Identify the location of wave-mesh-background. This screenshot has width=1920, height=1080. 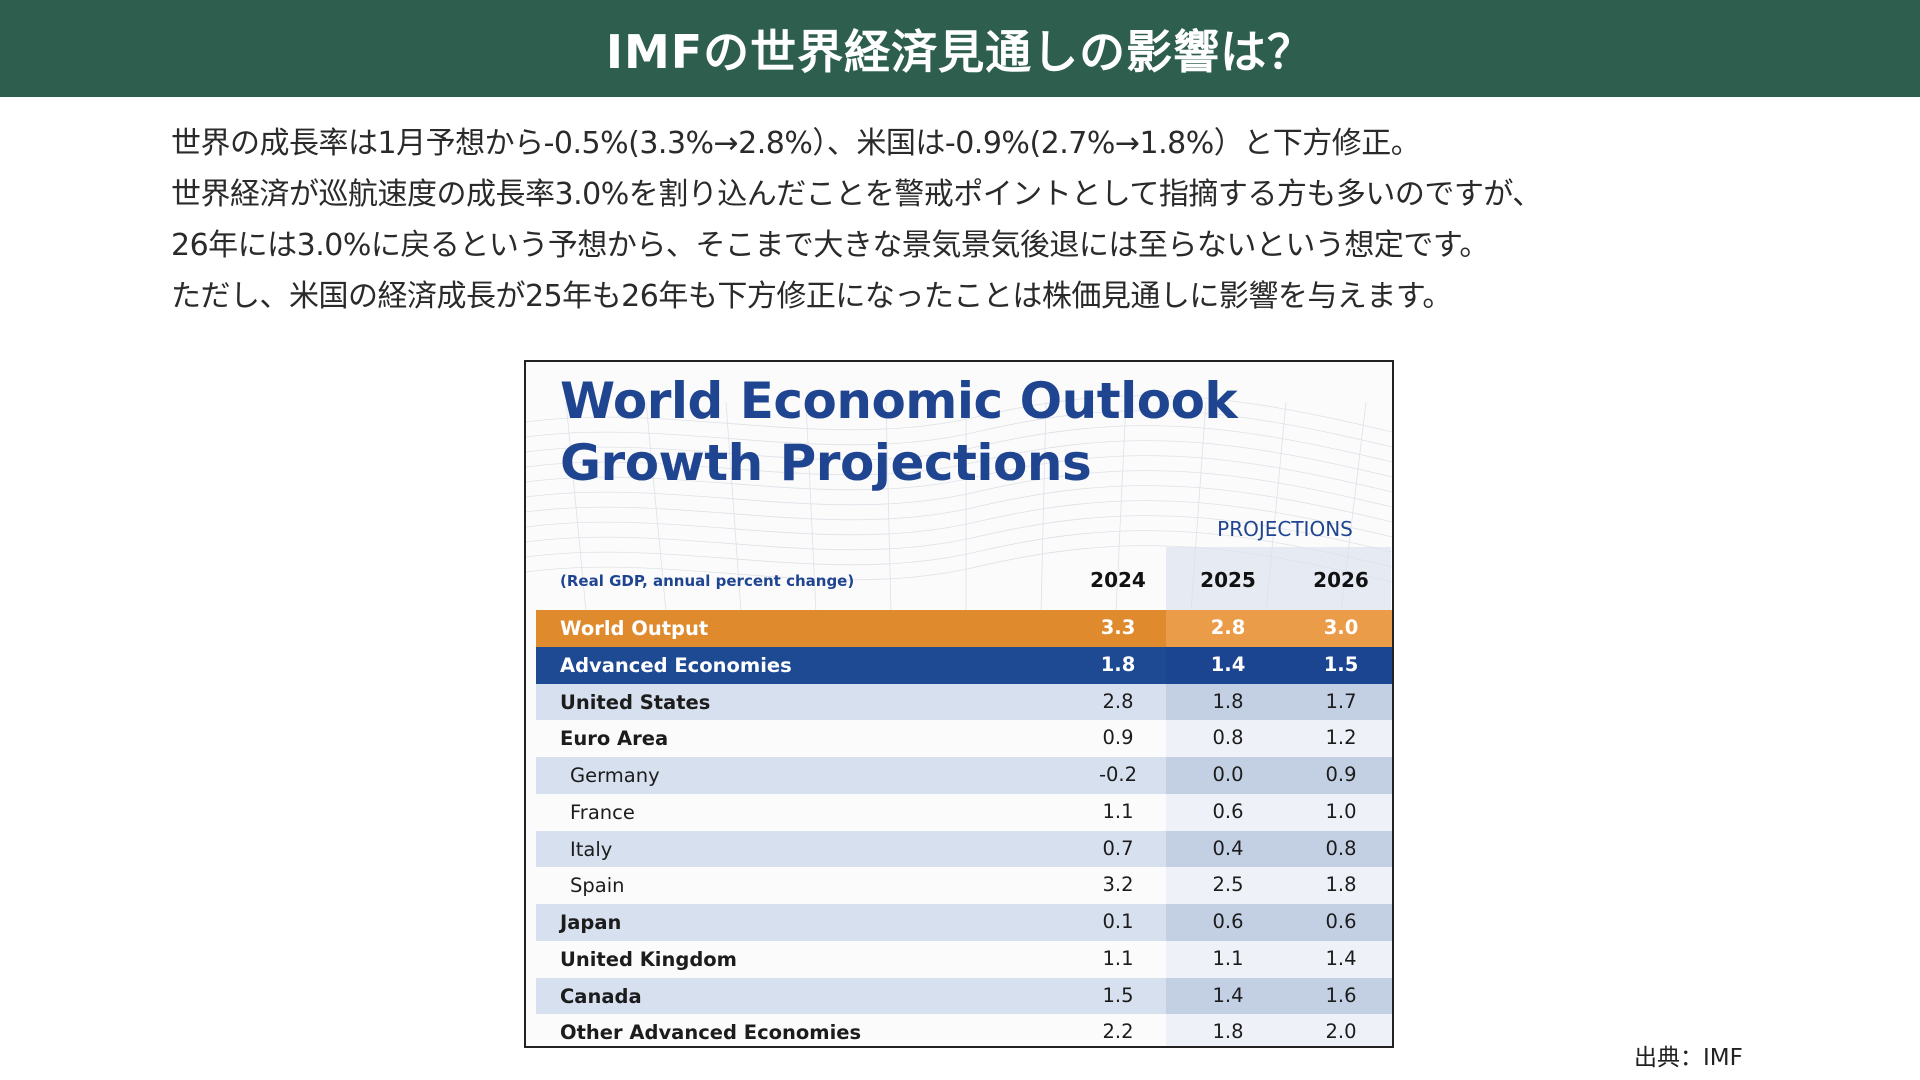
(959, 503).